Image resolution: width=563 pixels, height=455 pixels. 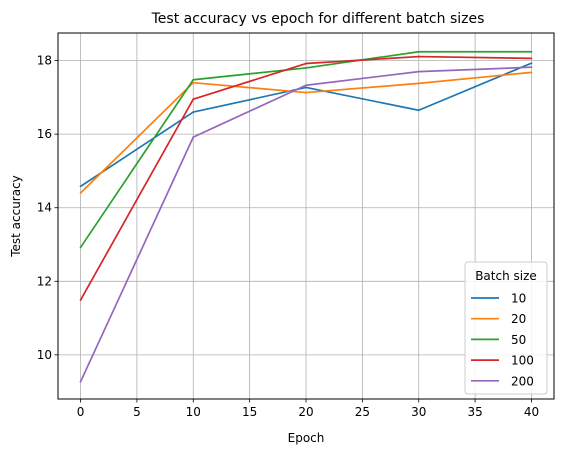 What do you see at coordinates (44, 61) in the screenshot?
I see `y-tick-label: 18` at bounding box center [44, 61].